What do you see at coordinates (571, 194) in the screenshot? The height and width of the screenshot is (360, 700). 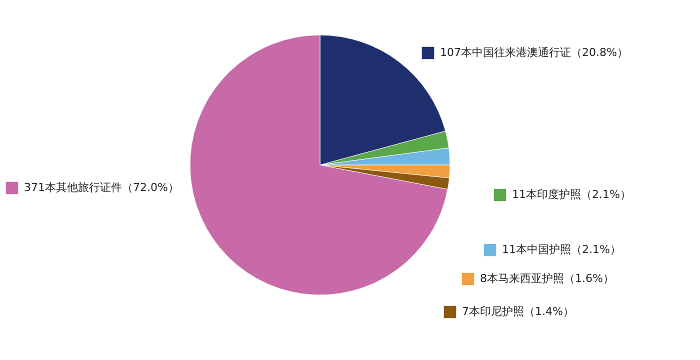 I see `legend-label: 11本印度护照（2.1%）` at bounding box center [571, 194].